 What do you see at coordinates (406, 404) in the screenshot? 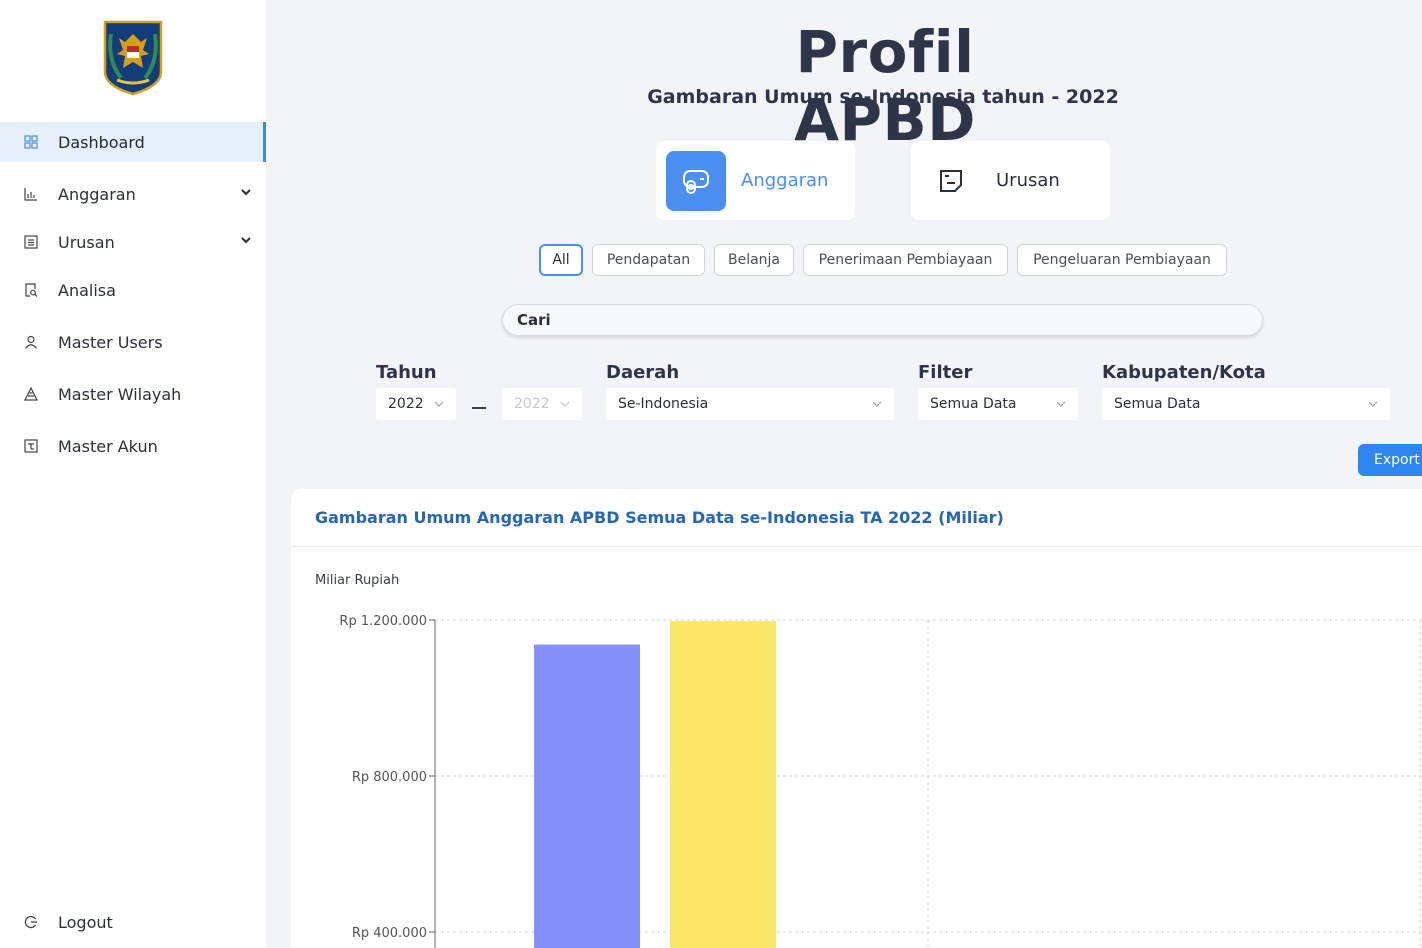
I see `tahun-from-value: 2022` at bounding box center [406, 404].